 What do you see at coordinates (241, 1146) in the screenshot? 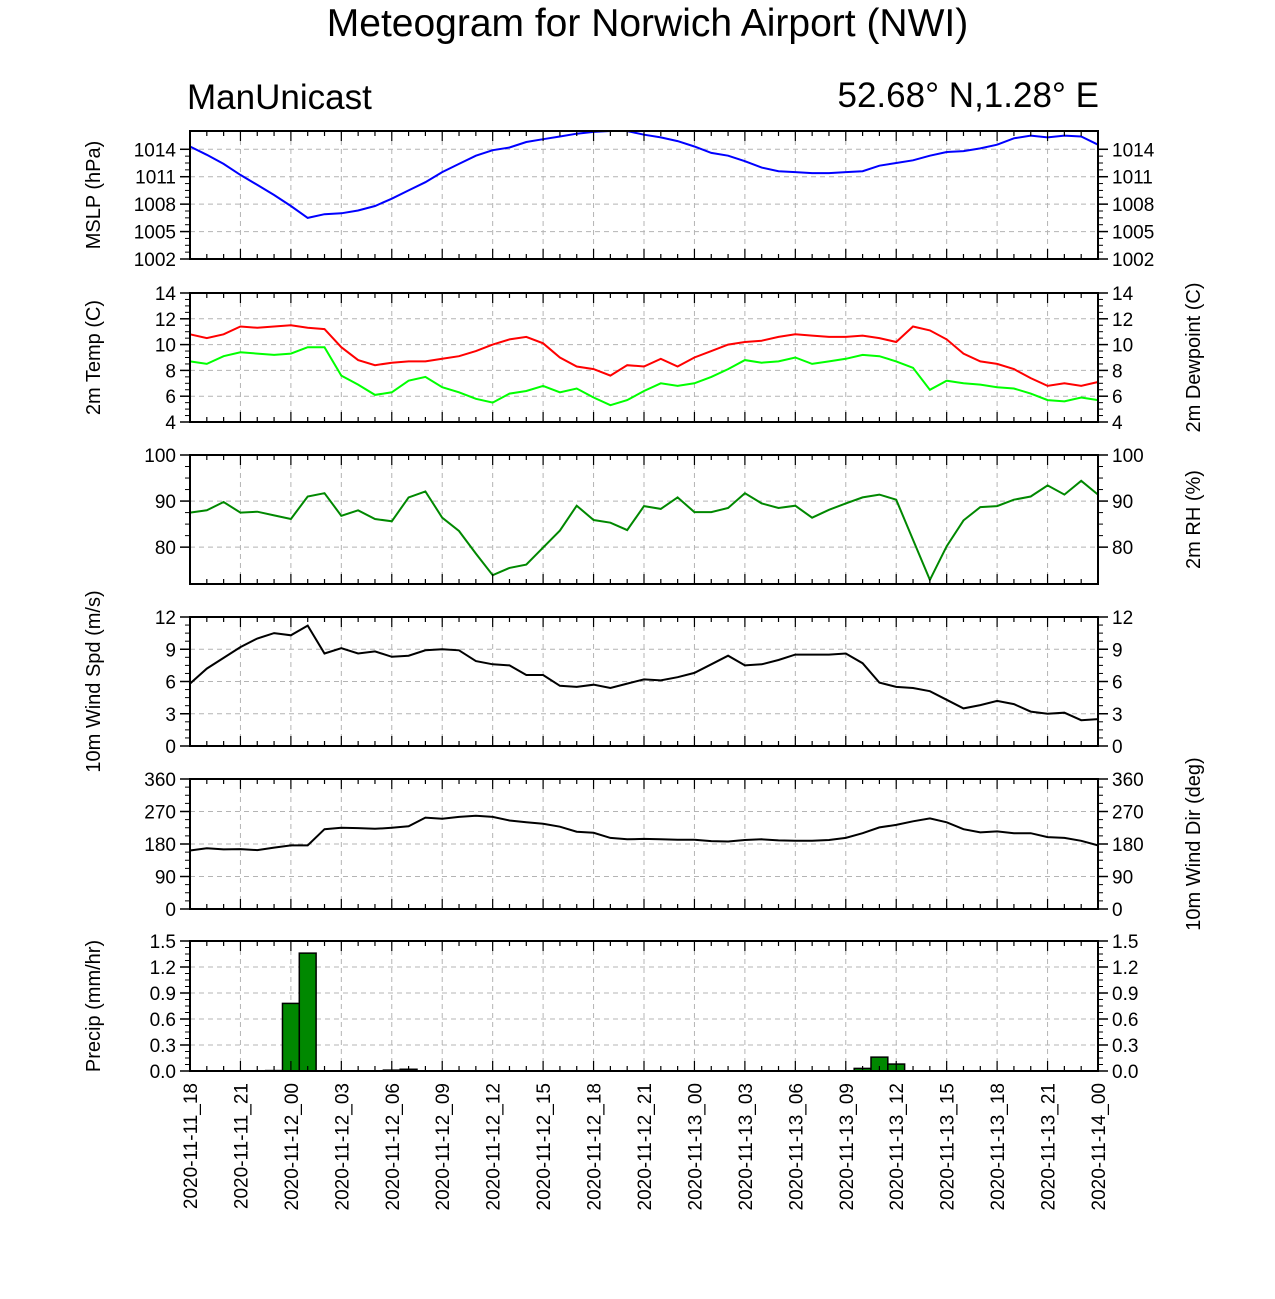
I see `x-tick-label: 2020-11-11_21` at bounding box center [241, 1146].